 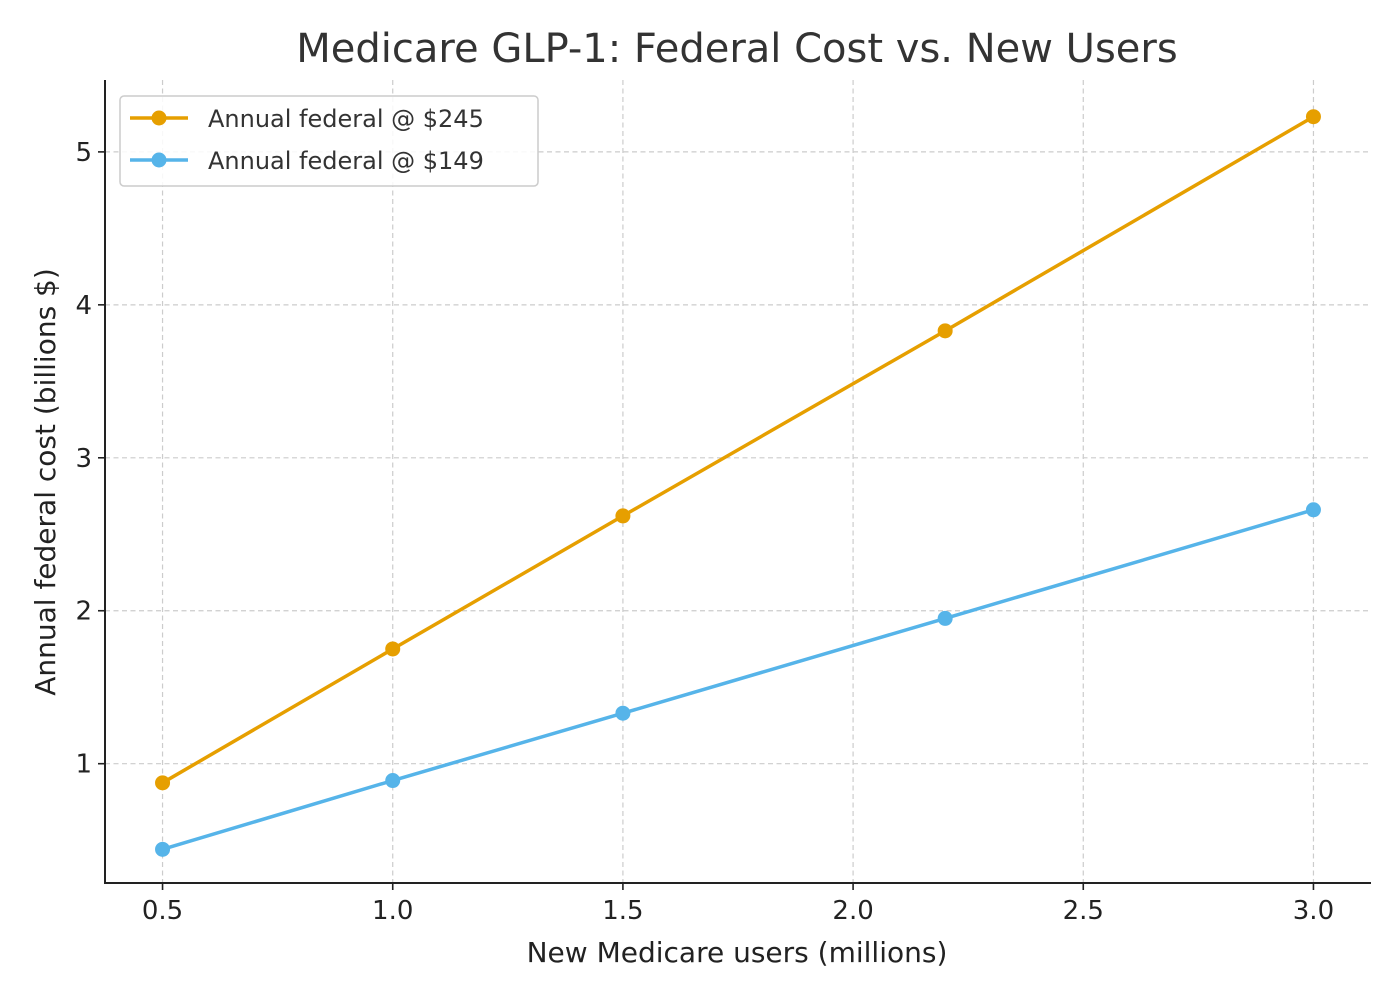 What do you see at coordinates (346, 119) in the screenshot?
I see `legend-label: Annual federal @ $245` at bounding box center [346, 119].